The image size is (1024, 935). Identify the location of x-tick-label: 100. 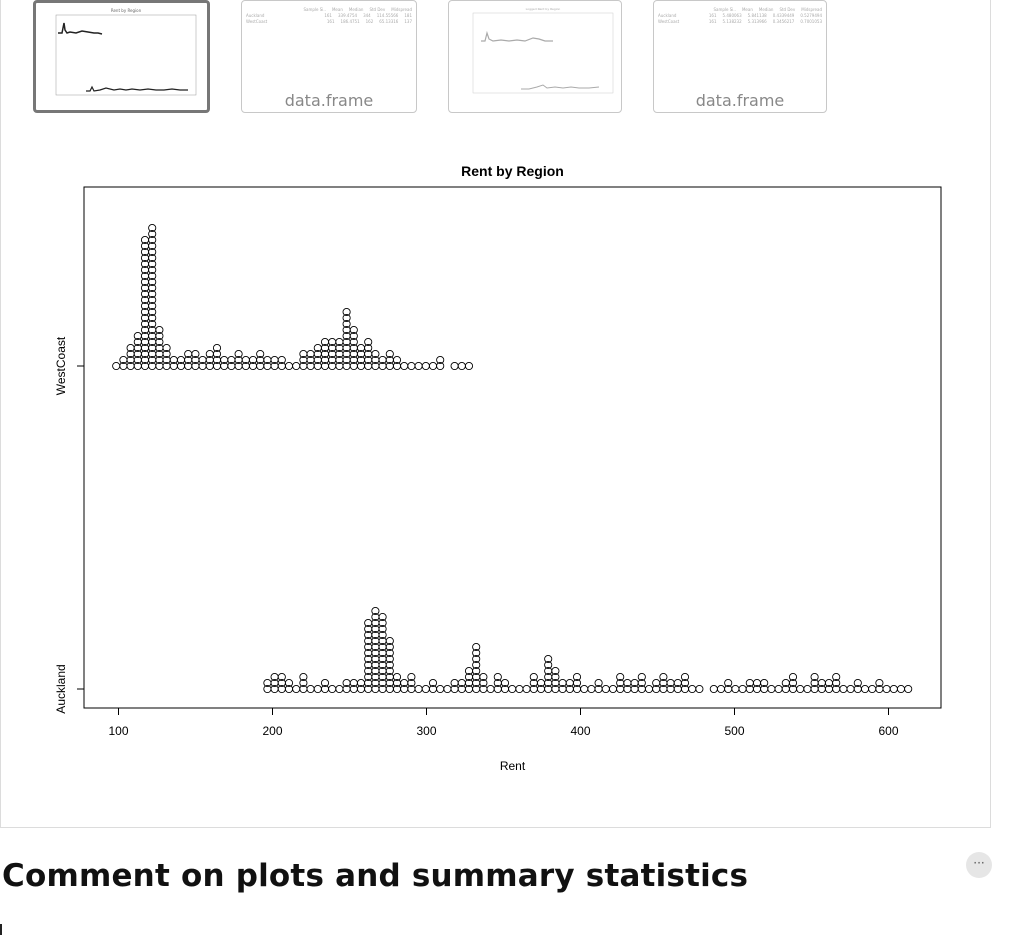
(118, 731).